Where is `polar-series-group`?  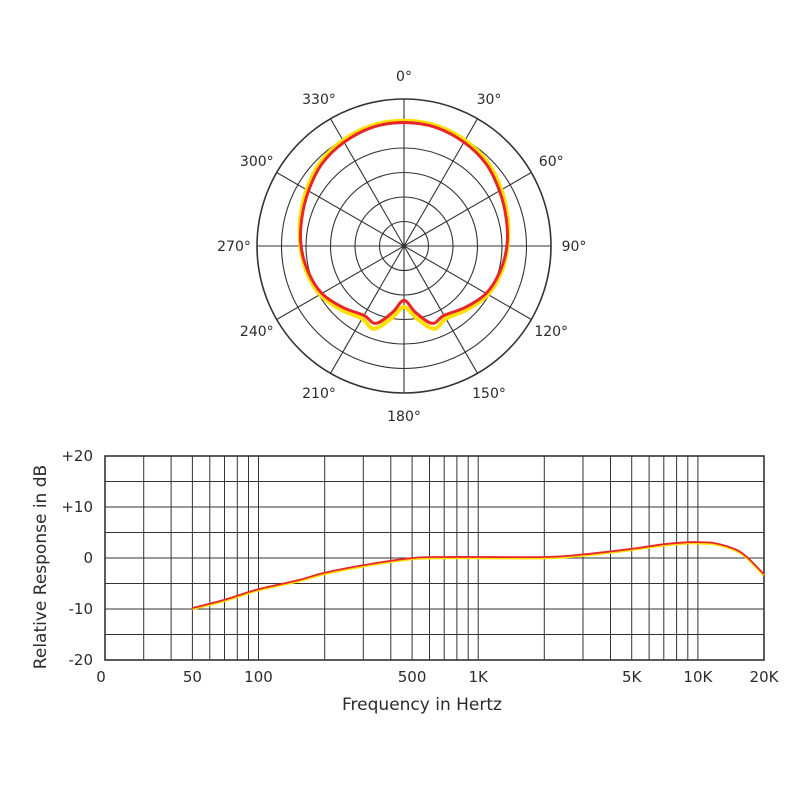
polar-series-group is located at coordinates (404, 224).